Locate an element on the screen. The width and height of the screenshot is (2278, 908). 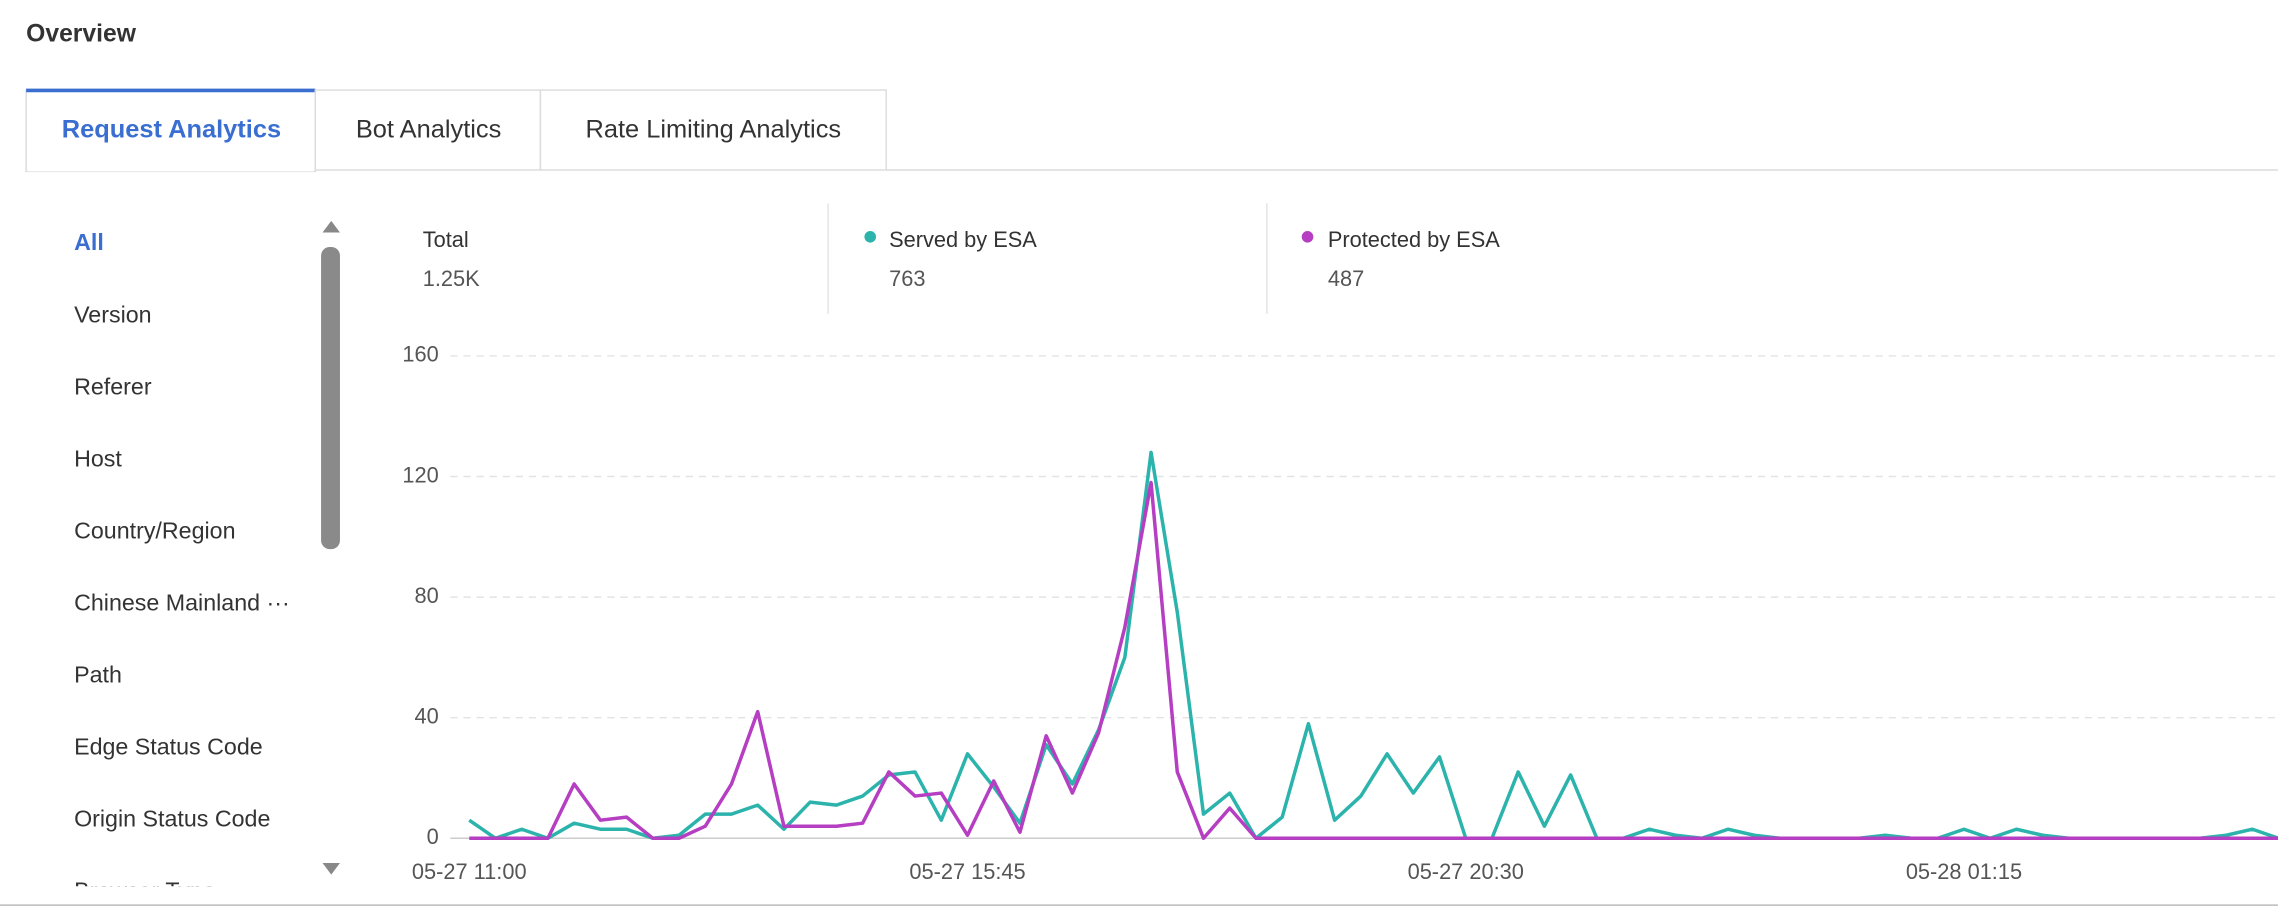
sidebar-item: Edge Status Code is located at coordinates (168, 747).